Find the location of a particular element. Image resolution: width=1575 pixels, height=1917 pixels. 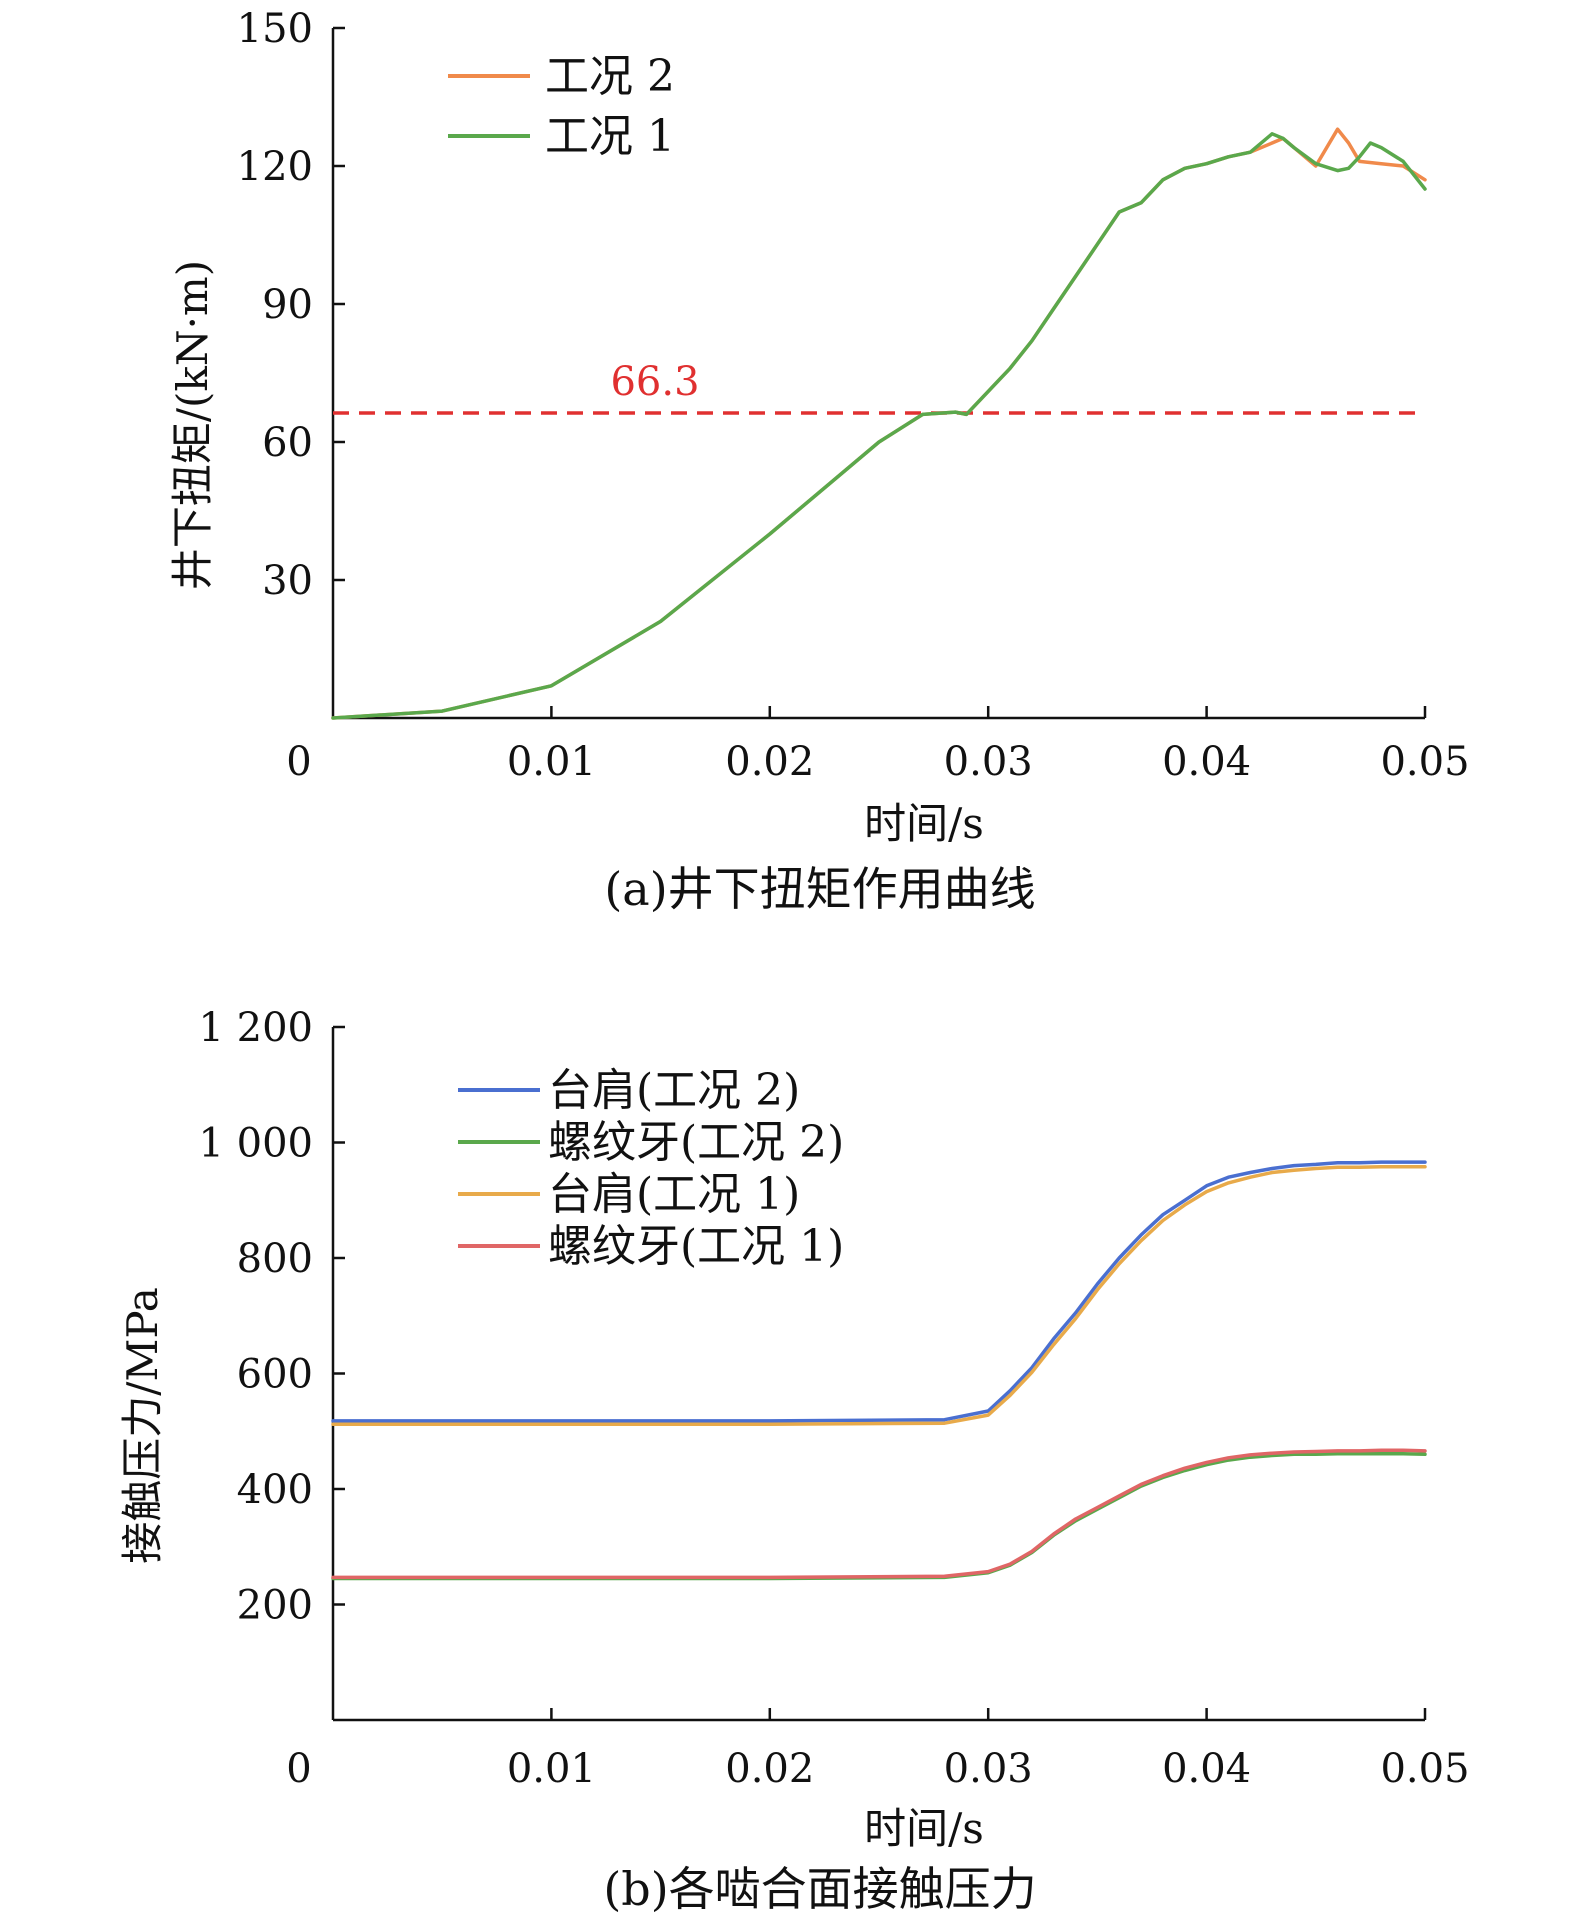

legend-label: 工况 1 is located at coordinates (610, 136).